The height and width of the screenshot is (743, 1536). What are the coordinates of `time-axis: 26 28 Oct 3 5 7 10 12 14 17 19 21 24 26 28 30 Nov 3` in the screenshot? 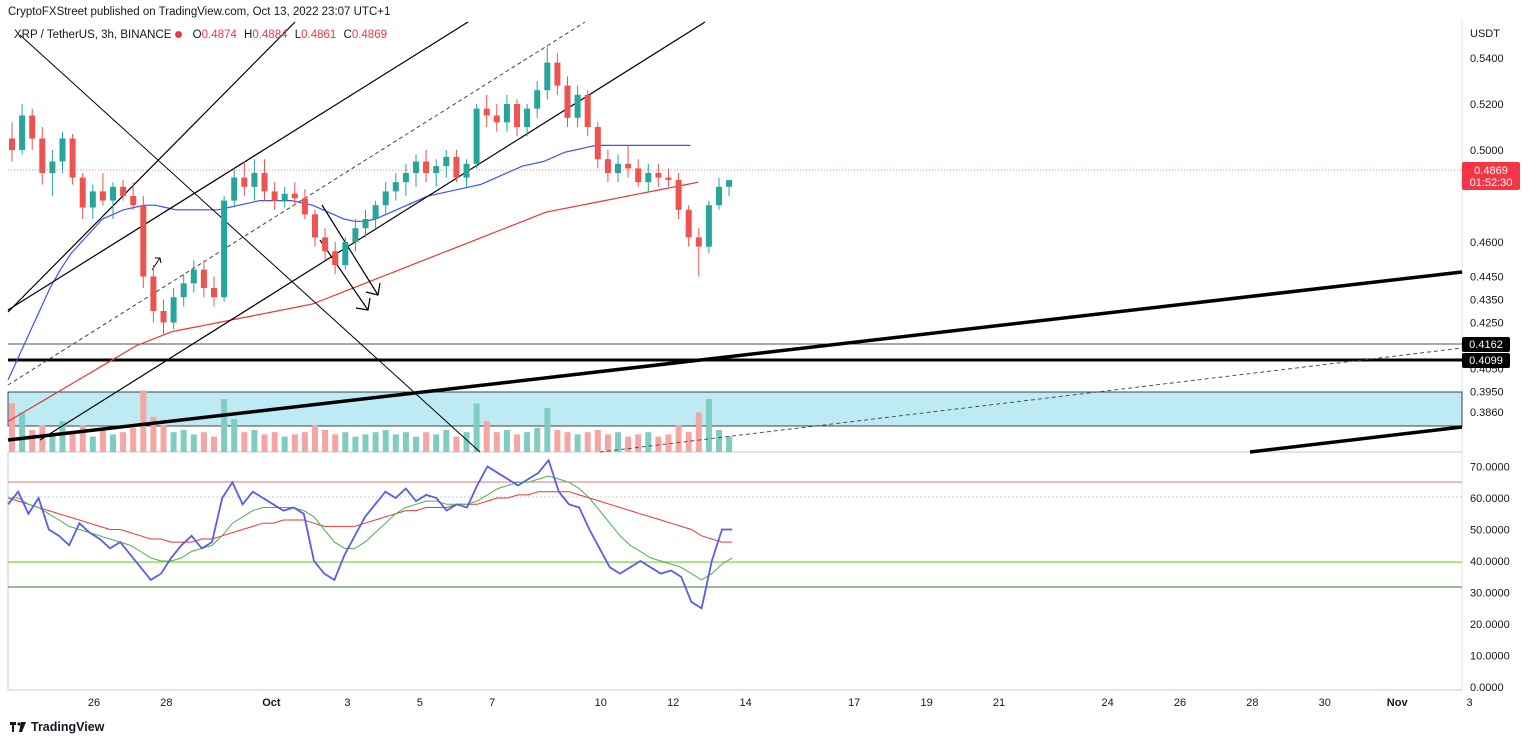 It's located at (780, 703).